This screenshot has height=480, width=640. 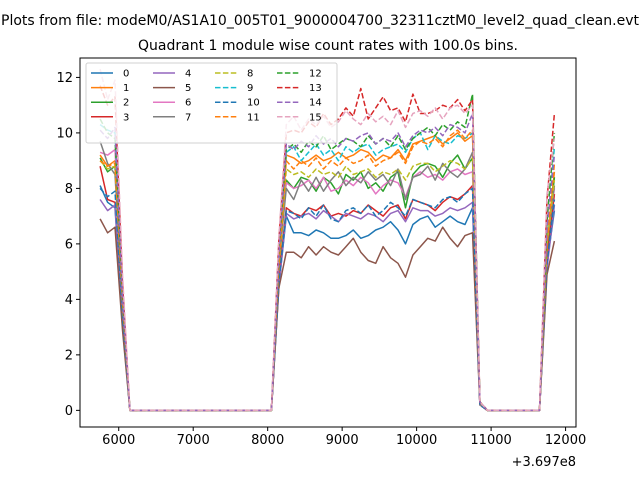 What do you see at coordinates (69, 300) in the screenshot?
I see `y-tick-label: 4` at bounding box center [69, 300].